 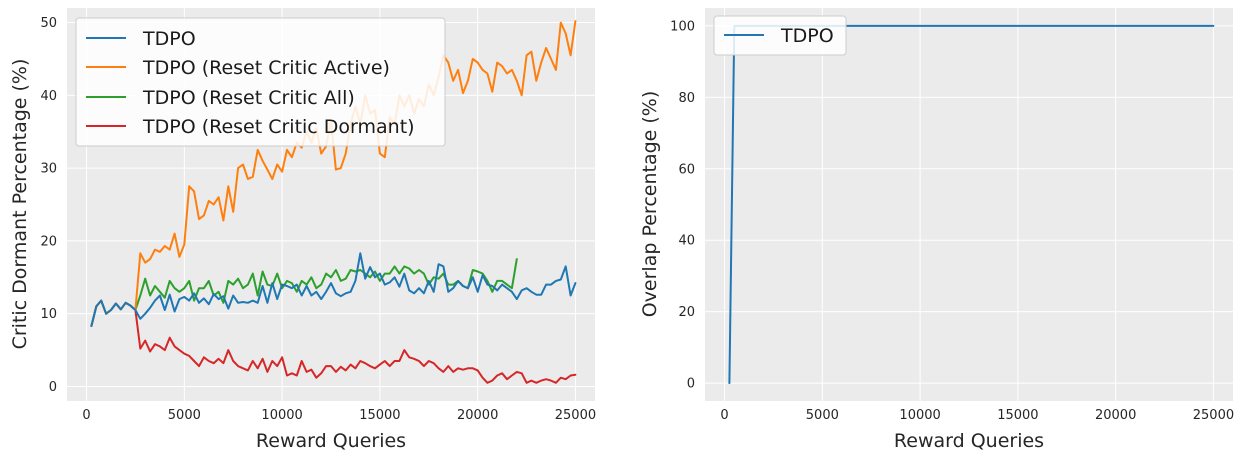 I want to click on y-tick-labels: 0 10 20 30 40 50, so click(x=48, y=205).